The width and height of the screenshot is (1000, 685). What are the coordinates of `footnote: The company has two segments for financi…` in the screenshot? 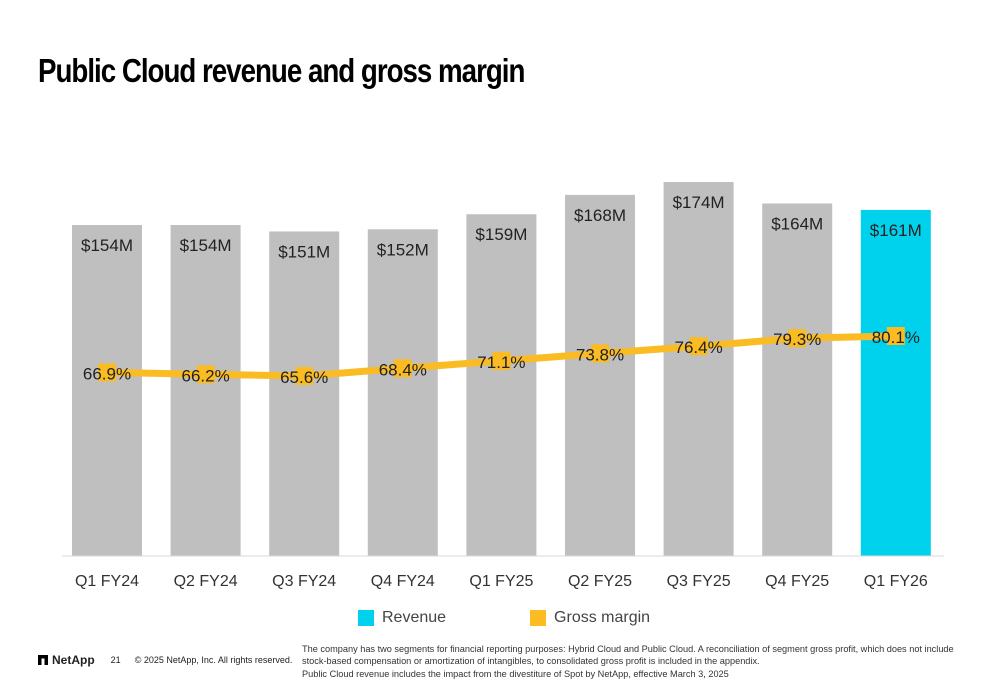 It's located at (632, 661).